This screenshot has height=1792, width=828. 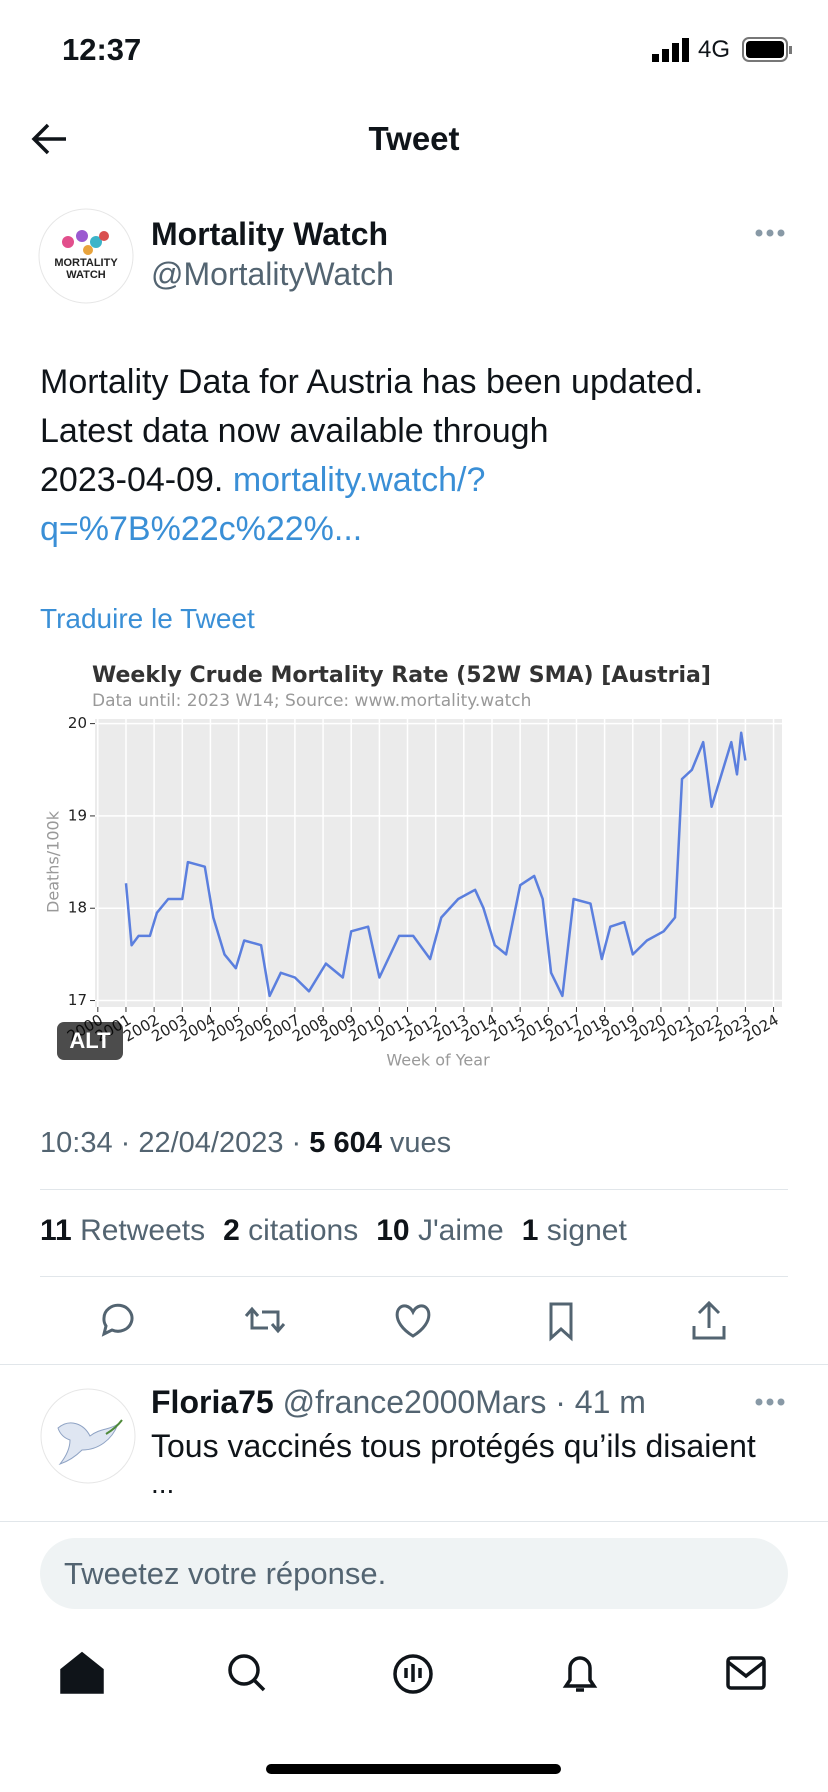 What do you see at coordinates (143, 1230) in the screenshot?
I see `stat-label: Retweets` at bounding box center [143, 1230].